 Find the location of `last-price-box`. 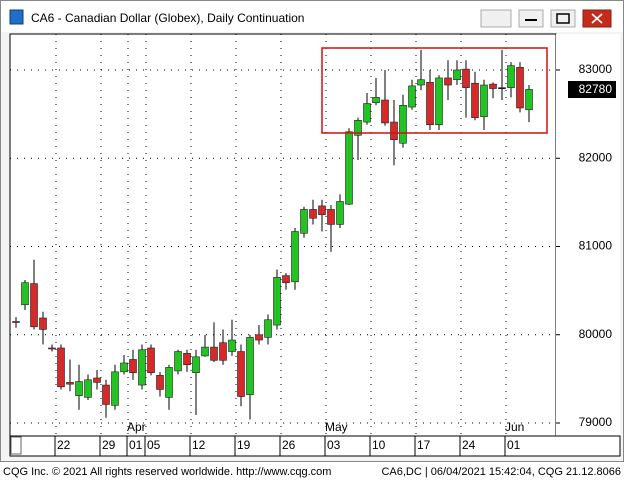

last-price-box is located at coordinates (592, 89).